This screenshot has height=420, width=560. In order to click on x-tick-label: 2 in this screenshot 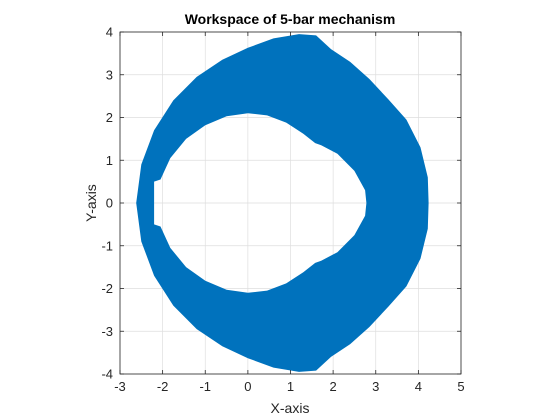, I will do `click(333, 386)`.